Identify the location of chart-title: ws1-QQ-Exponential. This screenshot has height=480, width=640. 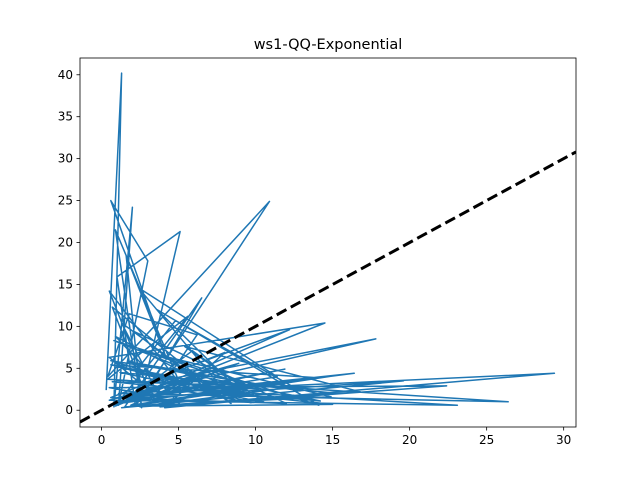
(328, 45).